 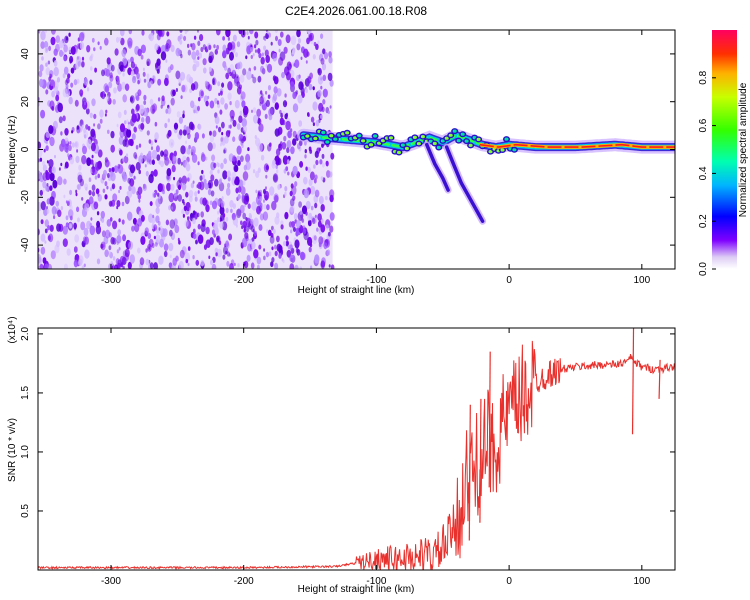 What do you see at coordinates (356, 589) in the screenshot?
I see `snr-xlabel: Height of straight line (km)` at bounding box center [356, 589].